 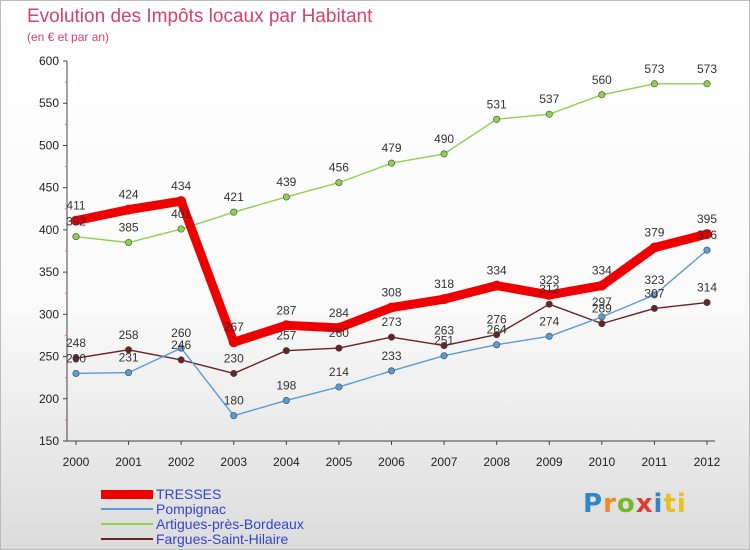 I want to click on data-label: 312, so click(x=549, y=289).